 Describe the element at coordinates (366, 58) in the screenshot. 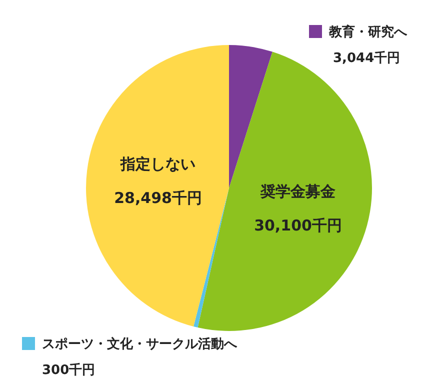

I see `data-label: 3,044千円` at that location.